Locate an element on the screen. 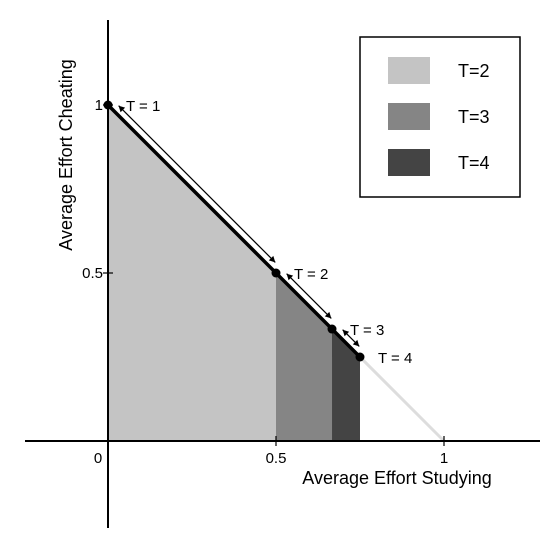 This screenshot has height=547, width=554. legend: T=2 T=3 T=4 is located at coordinates (440, 117).